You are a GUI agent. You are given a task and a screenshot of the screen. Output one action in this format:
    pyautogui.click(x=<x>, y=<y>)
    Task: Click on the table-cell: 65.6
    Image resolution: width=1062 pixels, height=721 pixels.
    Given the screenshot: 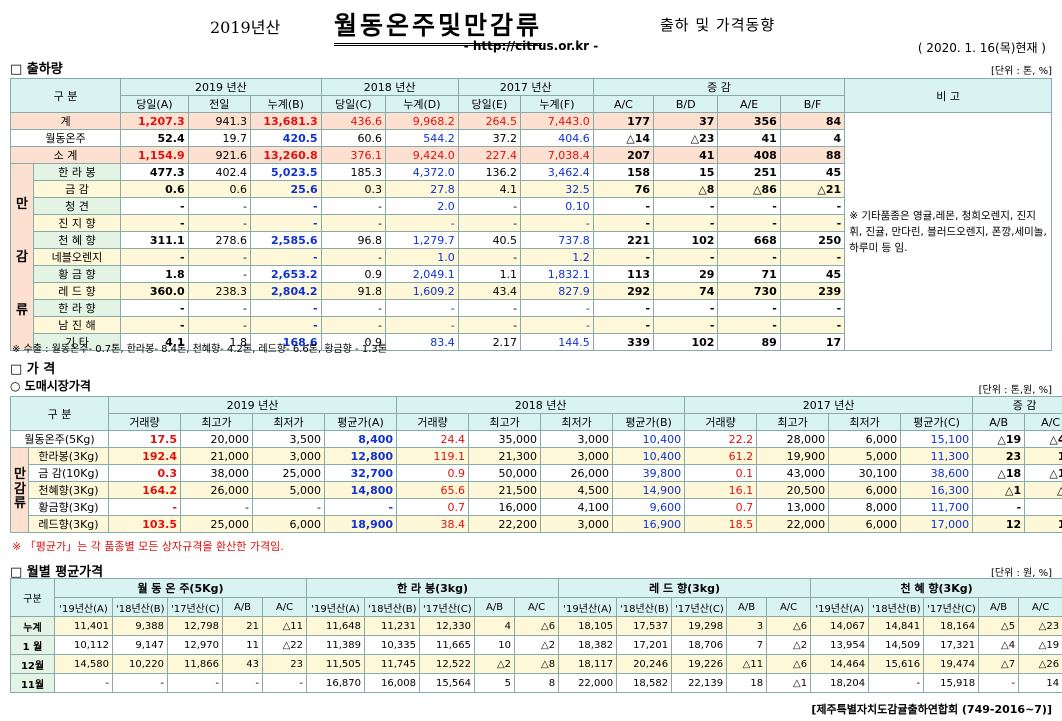 What is the action you would take?
    pyautogui.click(x=433, y=490)
    